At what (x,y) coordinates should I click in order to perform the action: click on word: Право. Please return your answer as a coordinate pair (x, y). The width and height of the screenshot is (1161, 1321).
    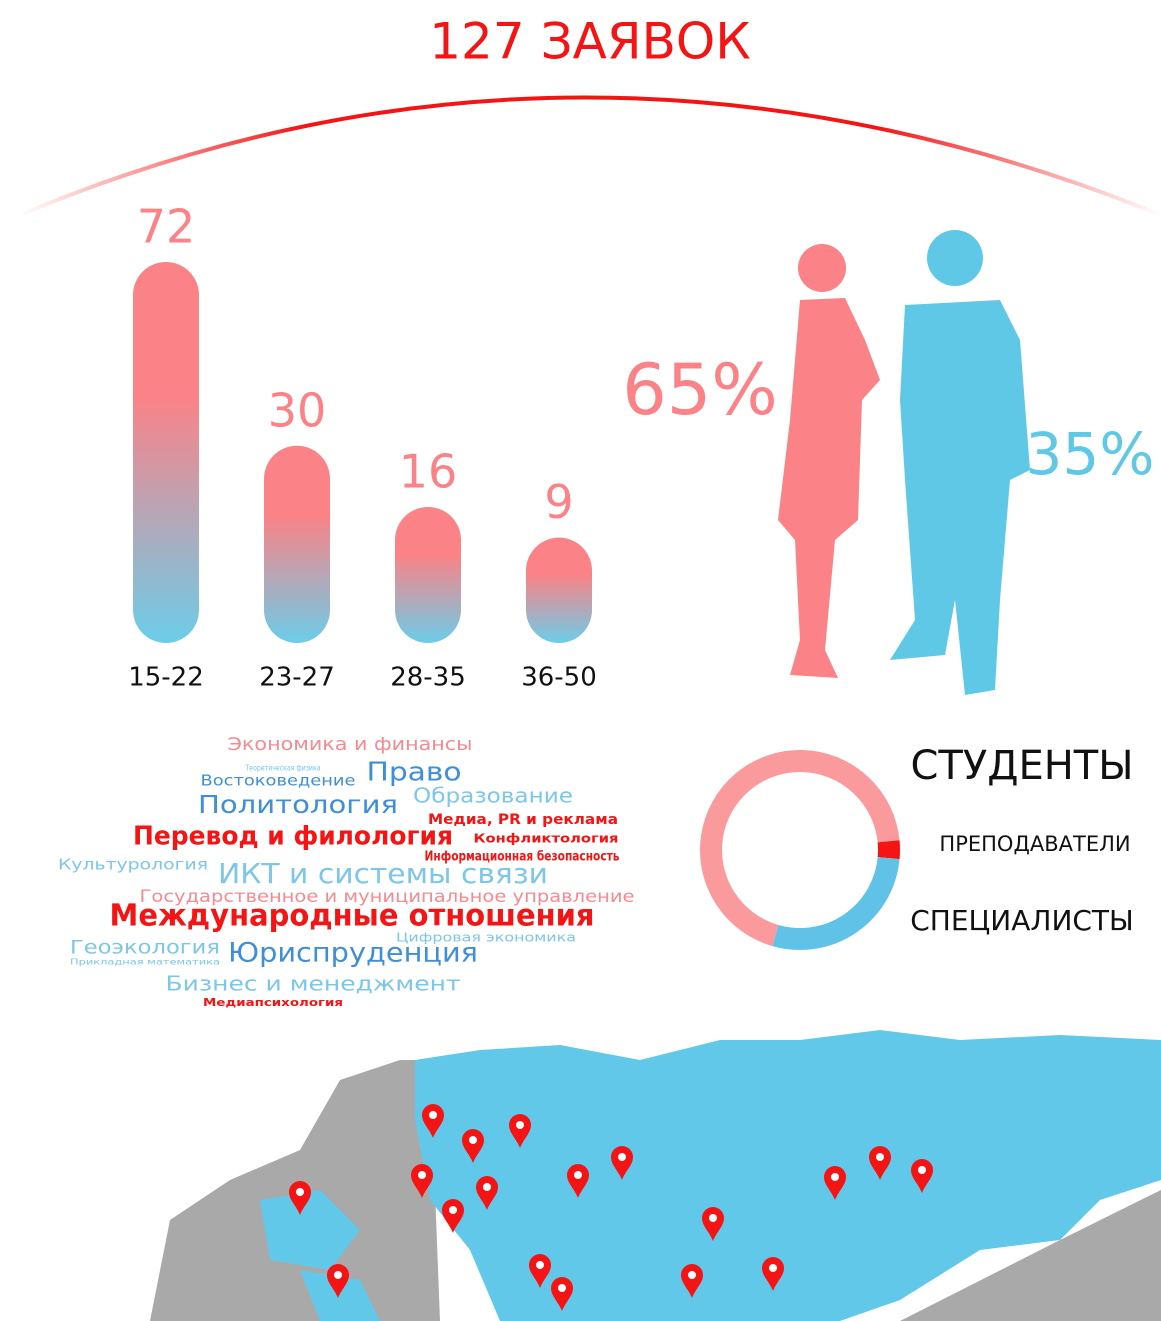
    Looking at the image, I should click on (414, 773).